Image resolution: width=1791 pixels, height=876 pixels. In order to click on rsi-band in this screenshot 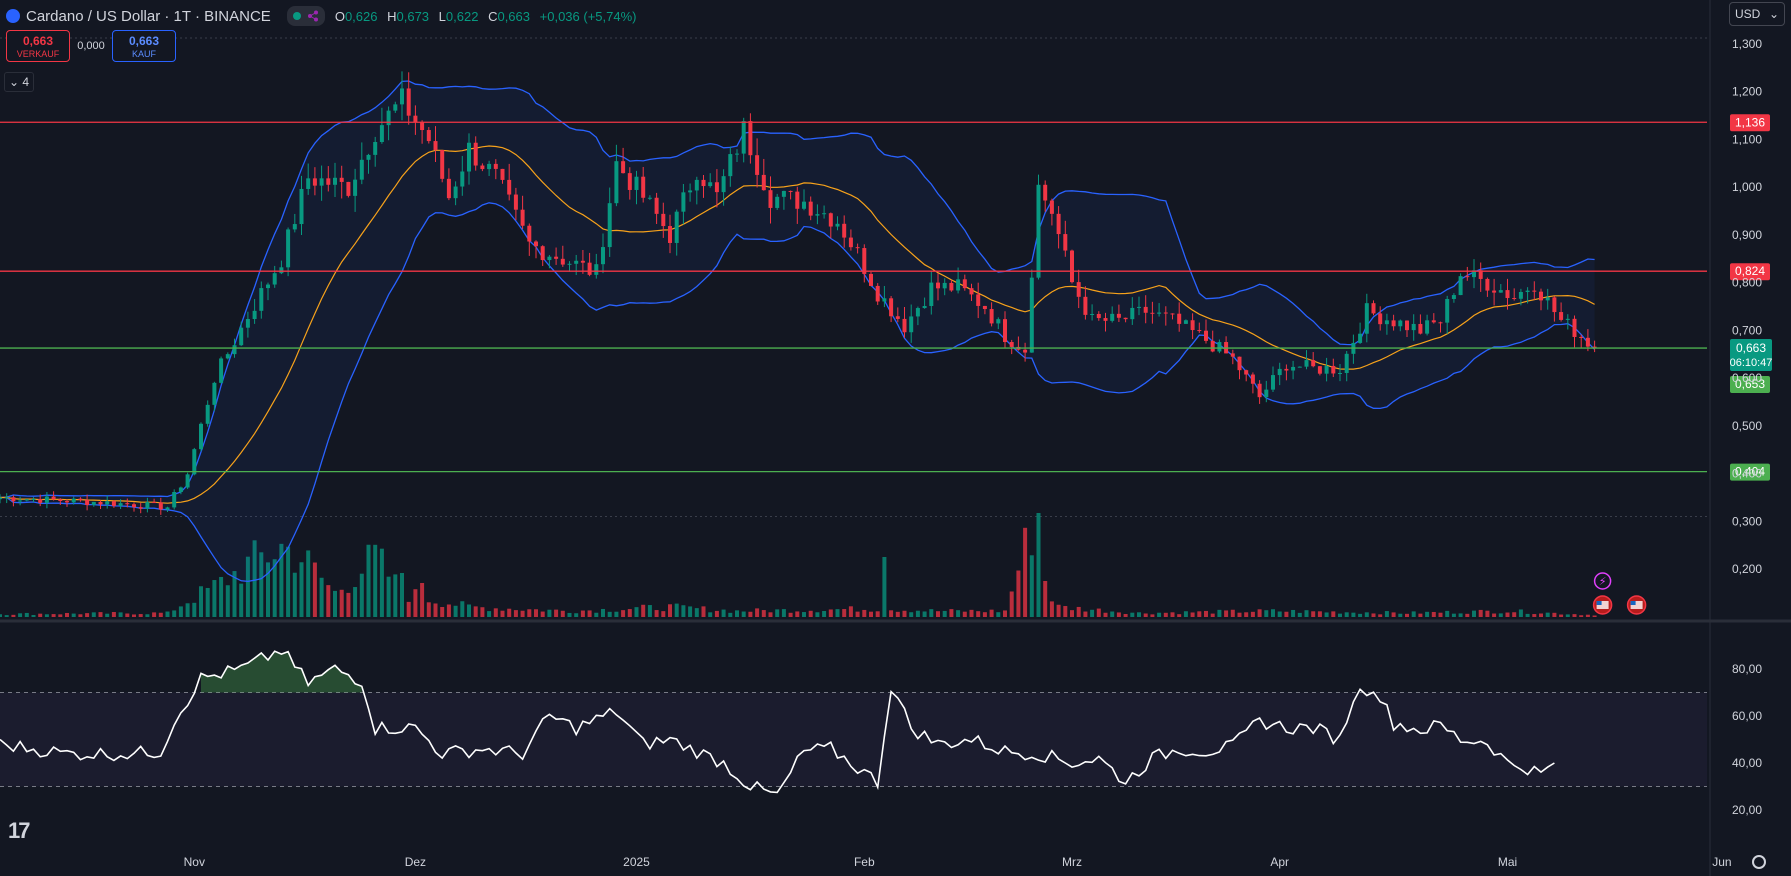, I will do `click(853, 739)`.